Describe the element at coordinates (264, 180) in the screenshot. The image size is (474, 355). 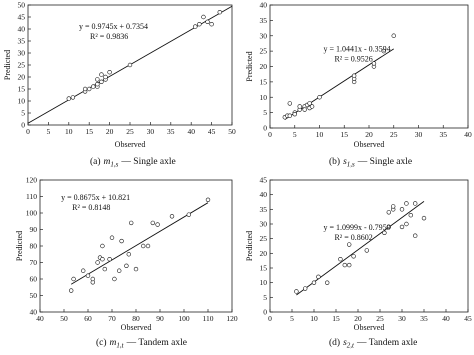
I see `y-tick-label: 45` at that location.